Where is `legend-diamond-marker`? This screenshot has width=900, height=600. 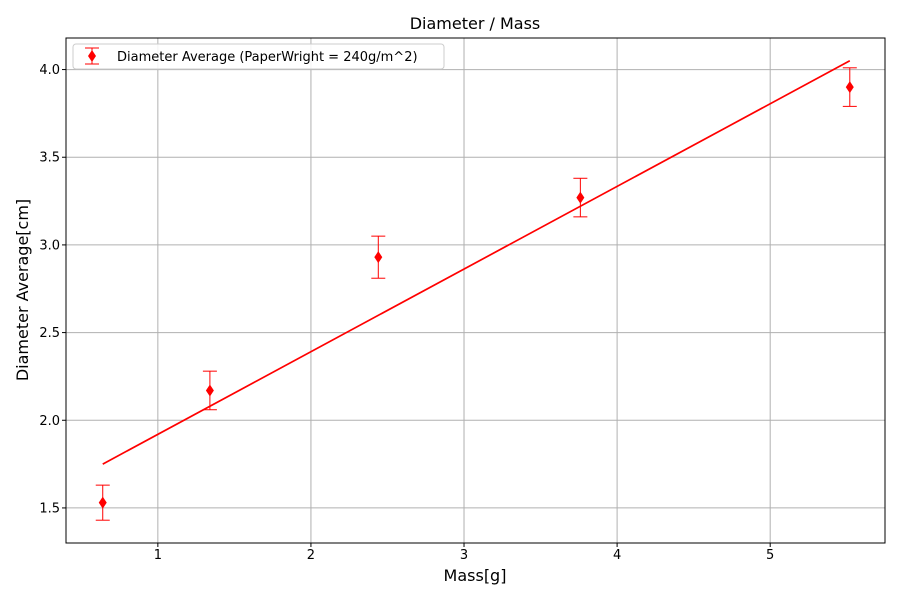 legend-diamond-marker is located at coordinates (92, 56).